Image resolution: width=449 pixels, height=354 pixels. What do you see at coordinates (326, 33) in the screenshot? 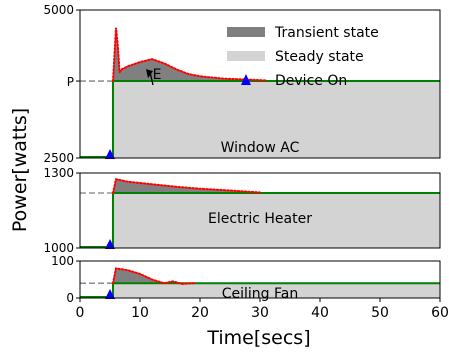
I see `legend-label: Transient state` at bounding box center [326, 33].